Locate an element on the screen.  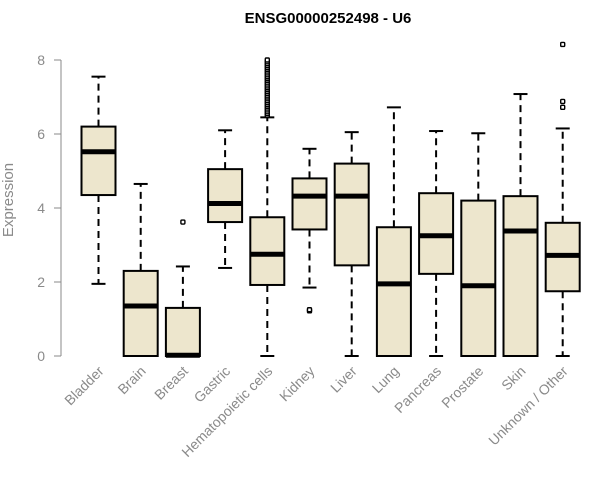
x-category-label: Prostate is located at coordinates (462, 387).